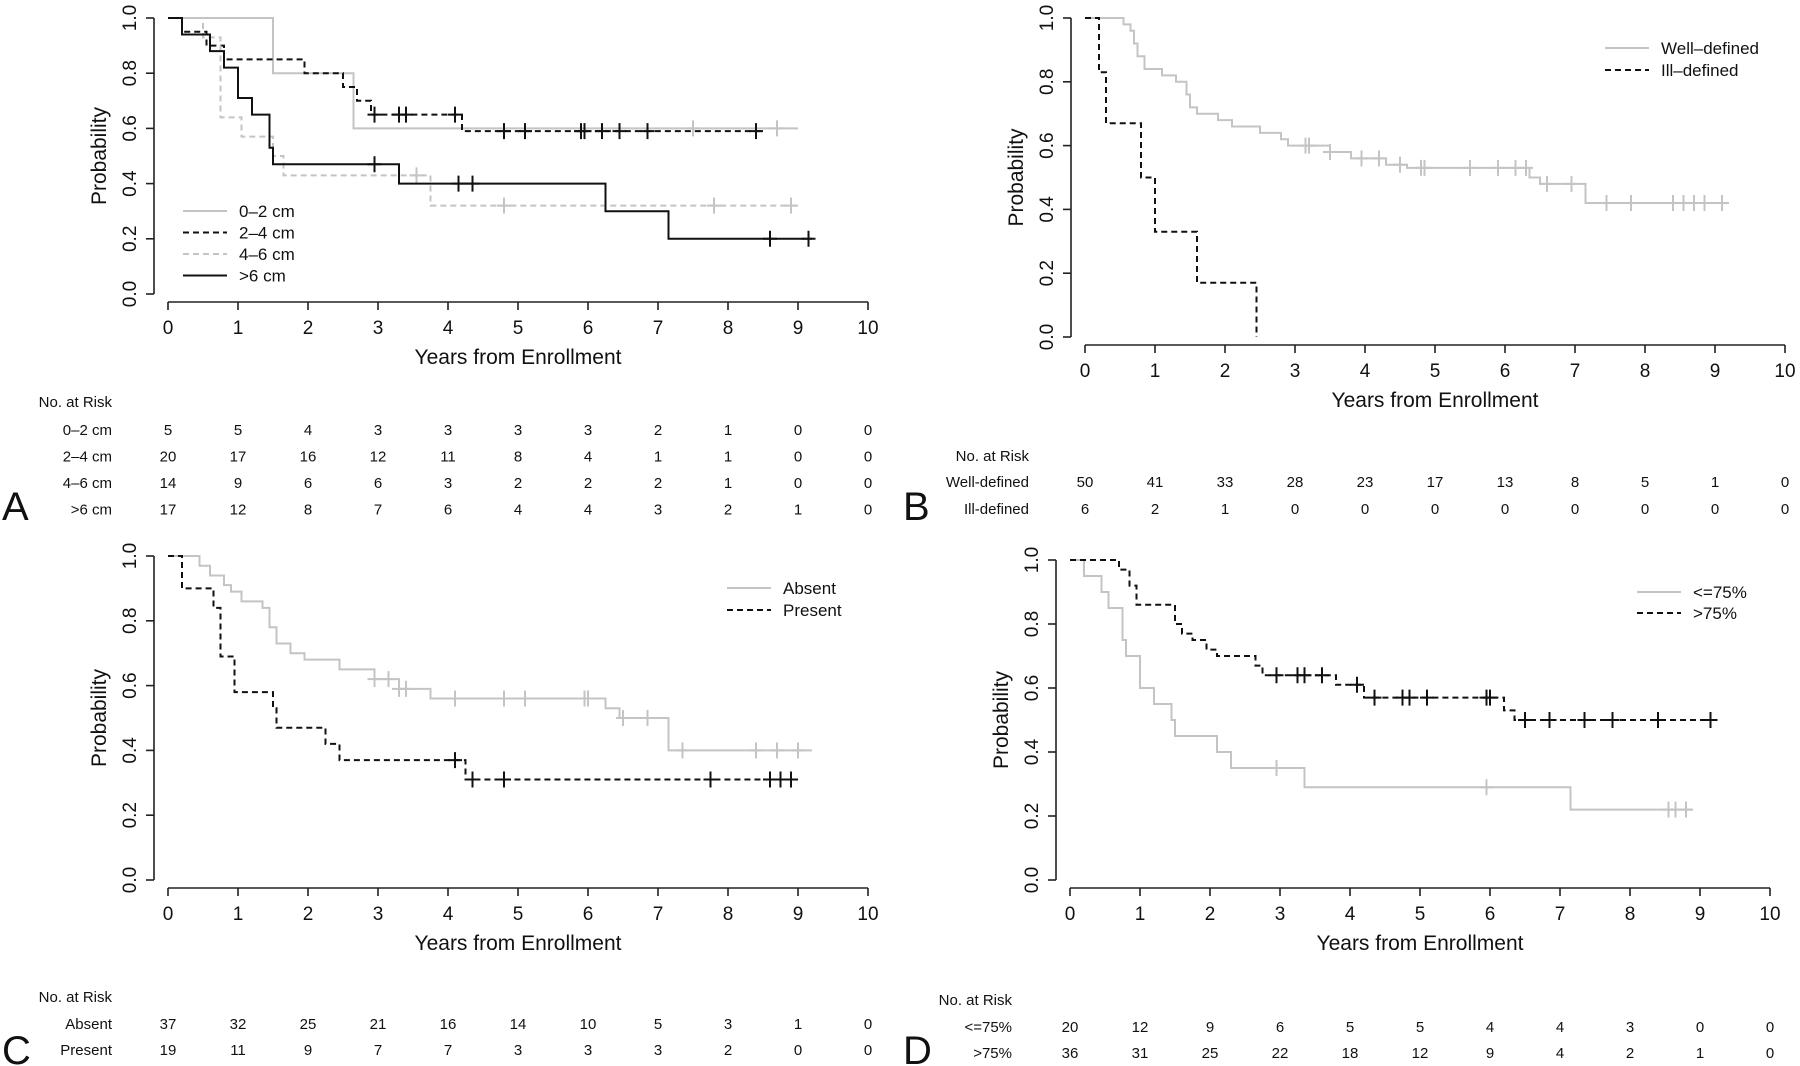  What do you see at coordinates (130, 128) in the screenshot?
I see `panel-a-y-tick-label: 0.6` at bounding box center [130, 128].